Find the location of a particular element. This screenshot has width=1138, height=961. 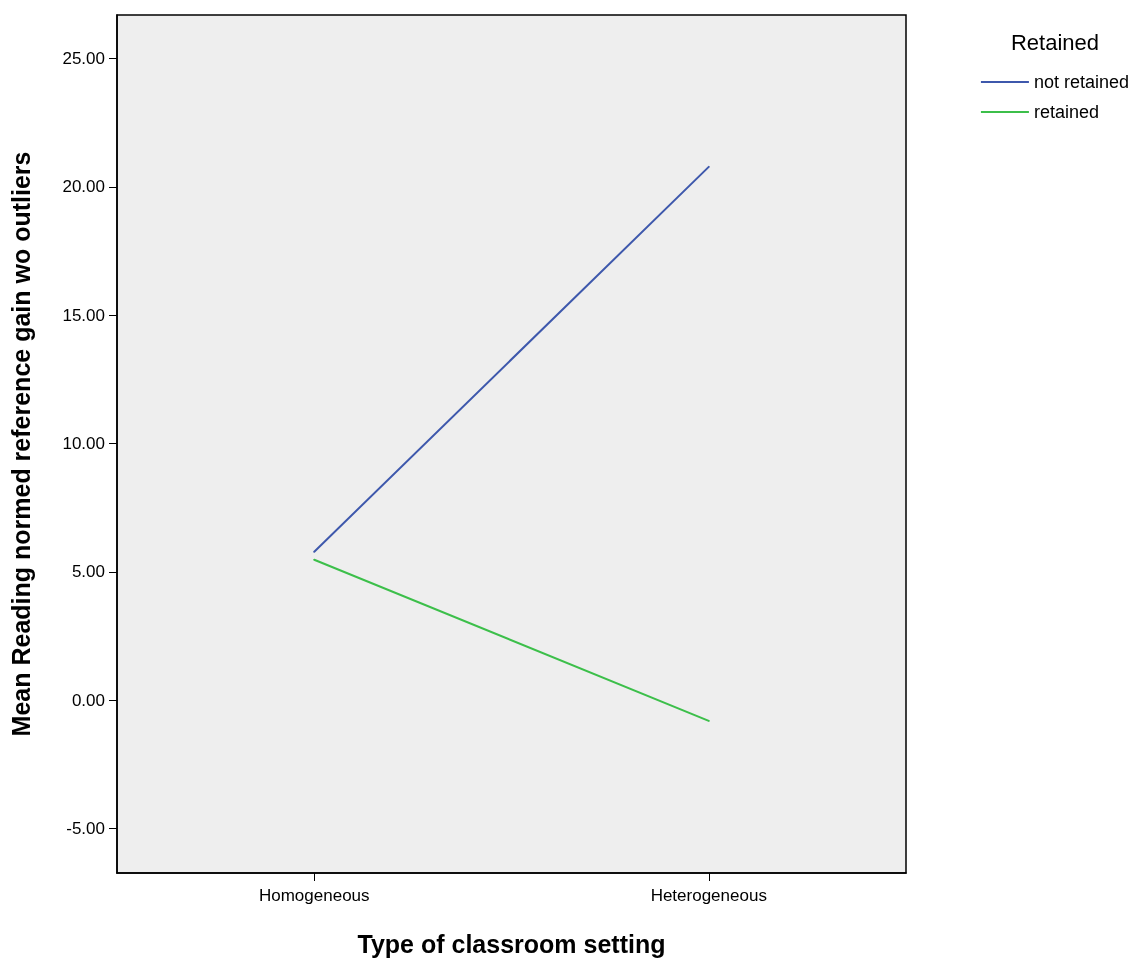

y-tick-label: 15.00 is located at coordinates (83, 315).